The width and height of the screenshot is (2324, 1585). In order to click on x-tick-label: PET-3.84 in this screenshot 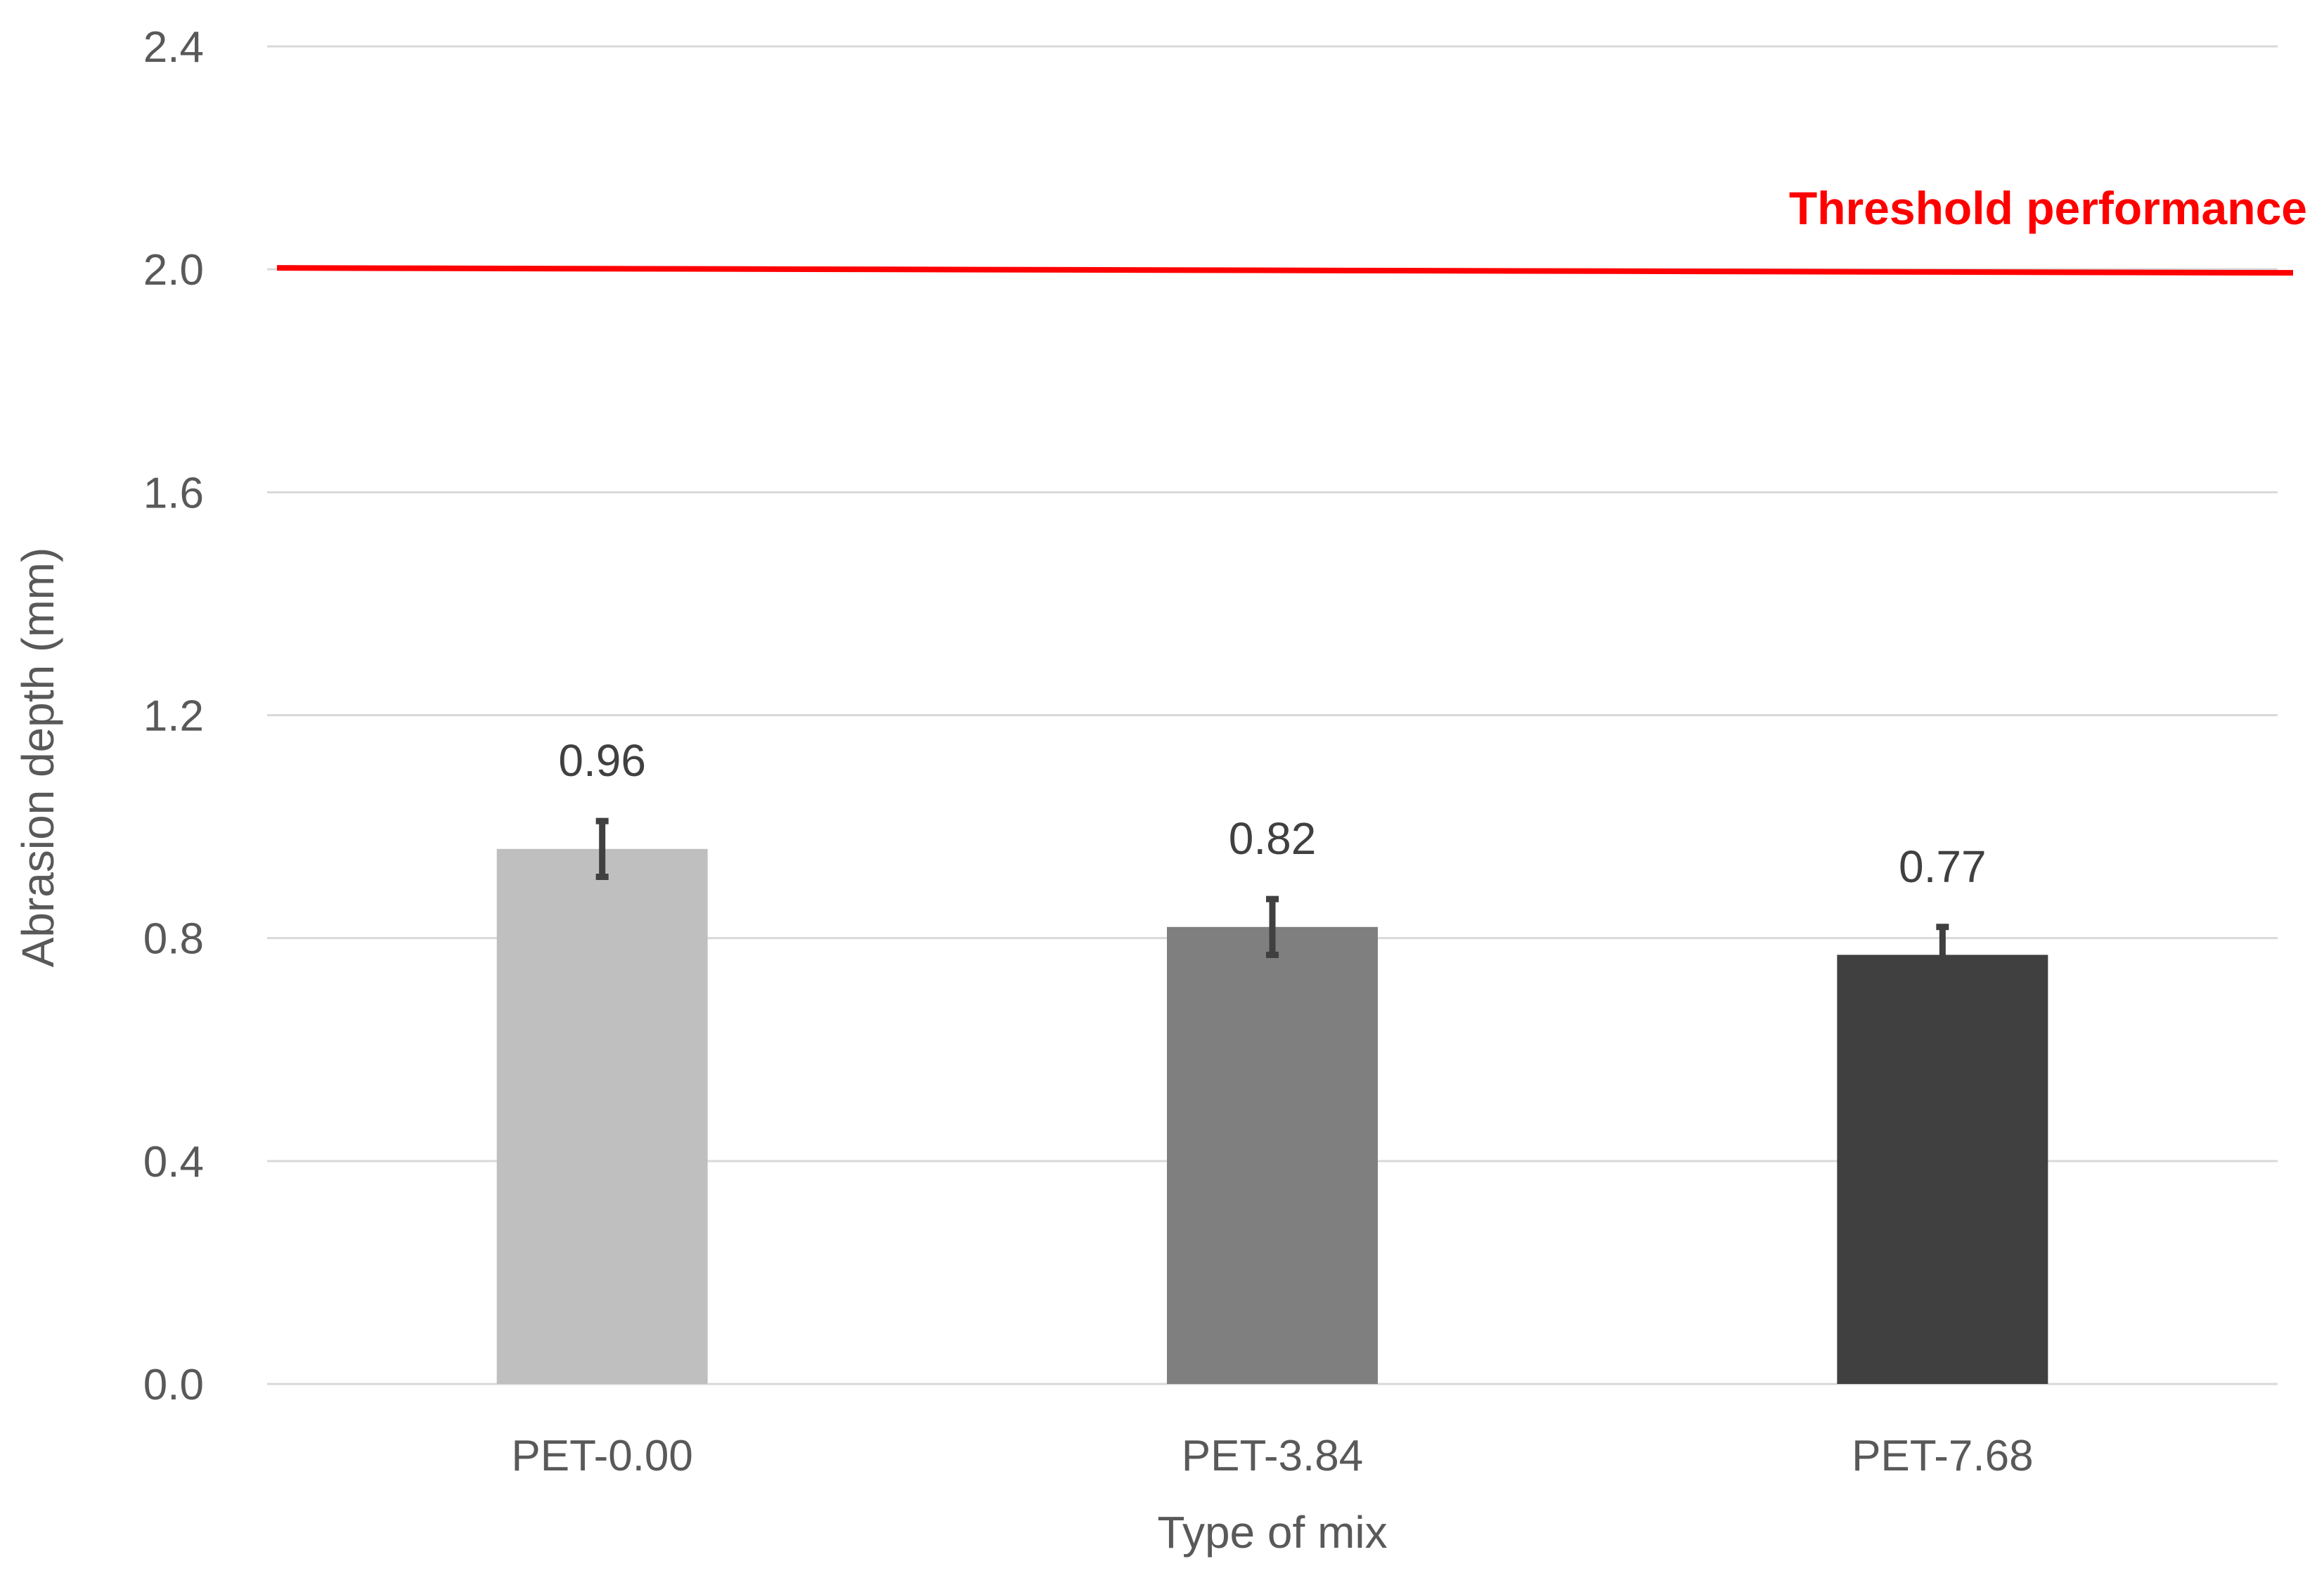, I will do `click(1272, 1456)`.